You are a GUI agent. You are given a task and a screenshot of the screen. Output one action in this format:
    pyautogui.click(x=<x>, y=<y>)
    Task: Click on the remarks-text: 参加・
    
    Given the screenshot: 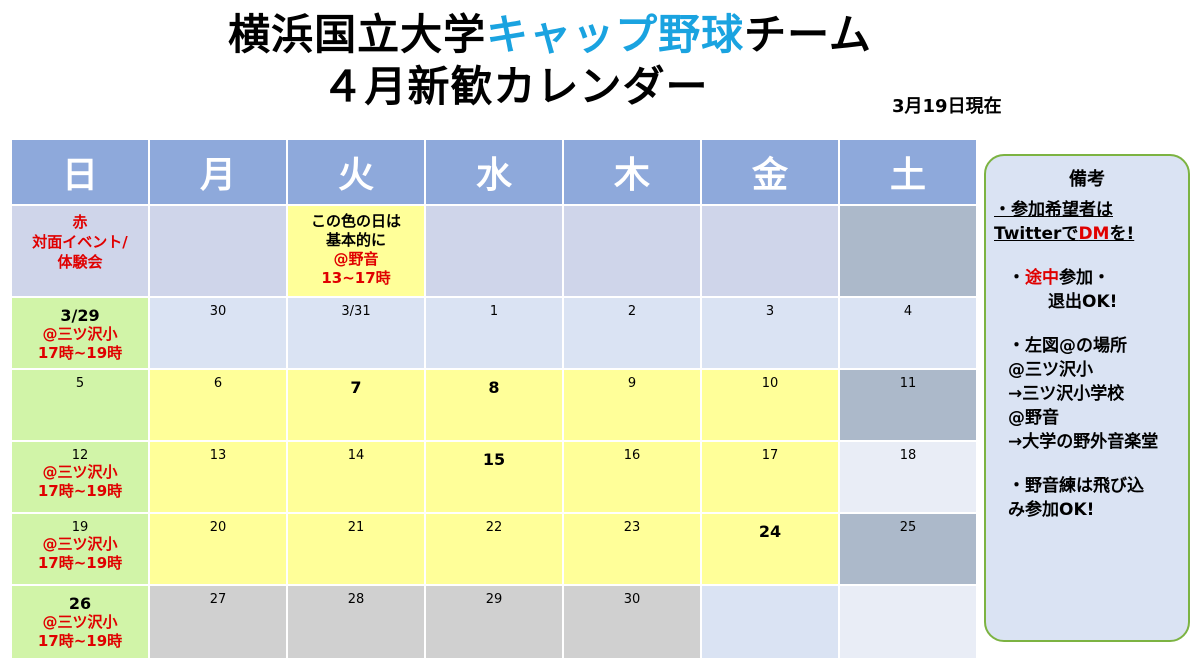 What is the action you would take?
    pyautogui.click(x=1084, y=278)
    